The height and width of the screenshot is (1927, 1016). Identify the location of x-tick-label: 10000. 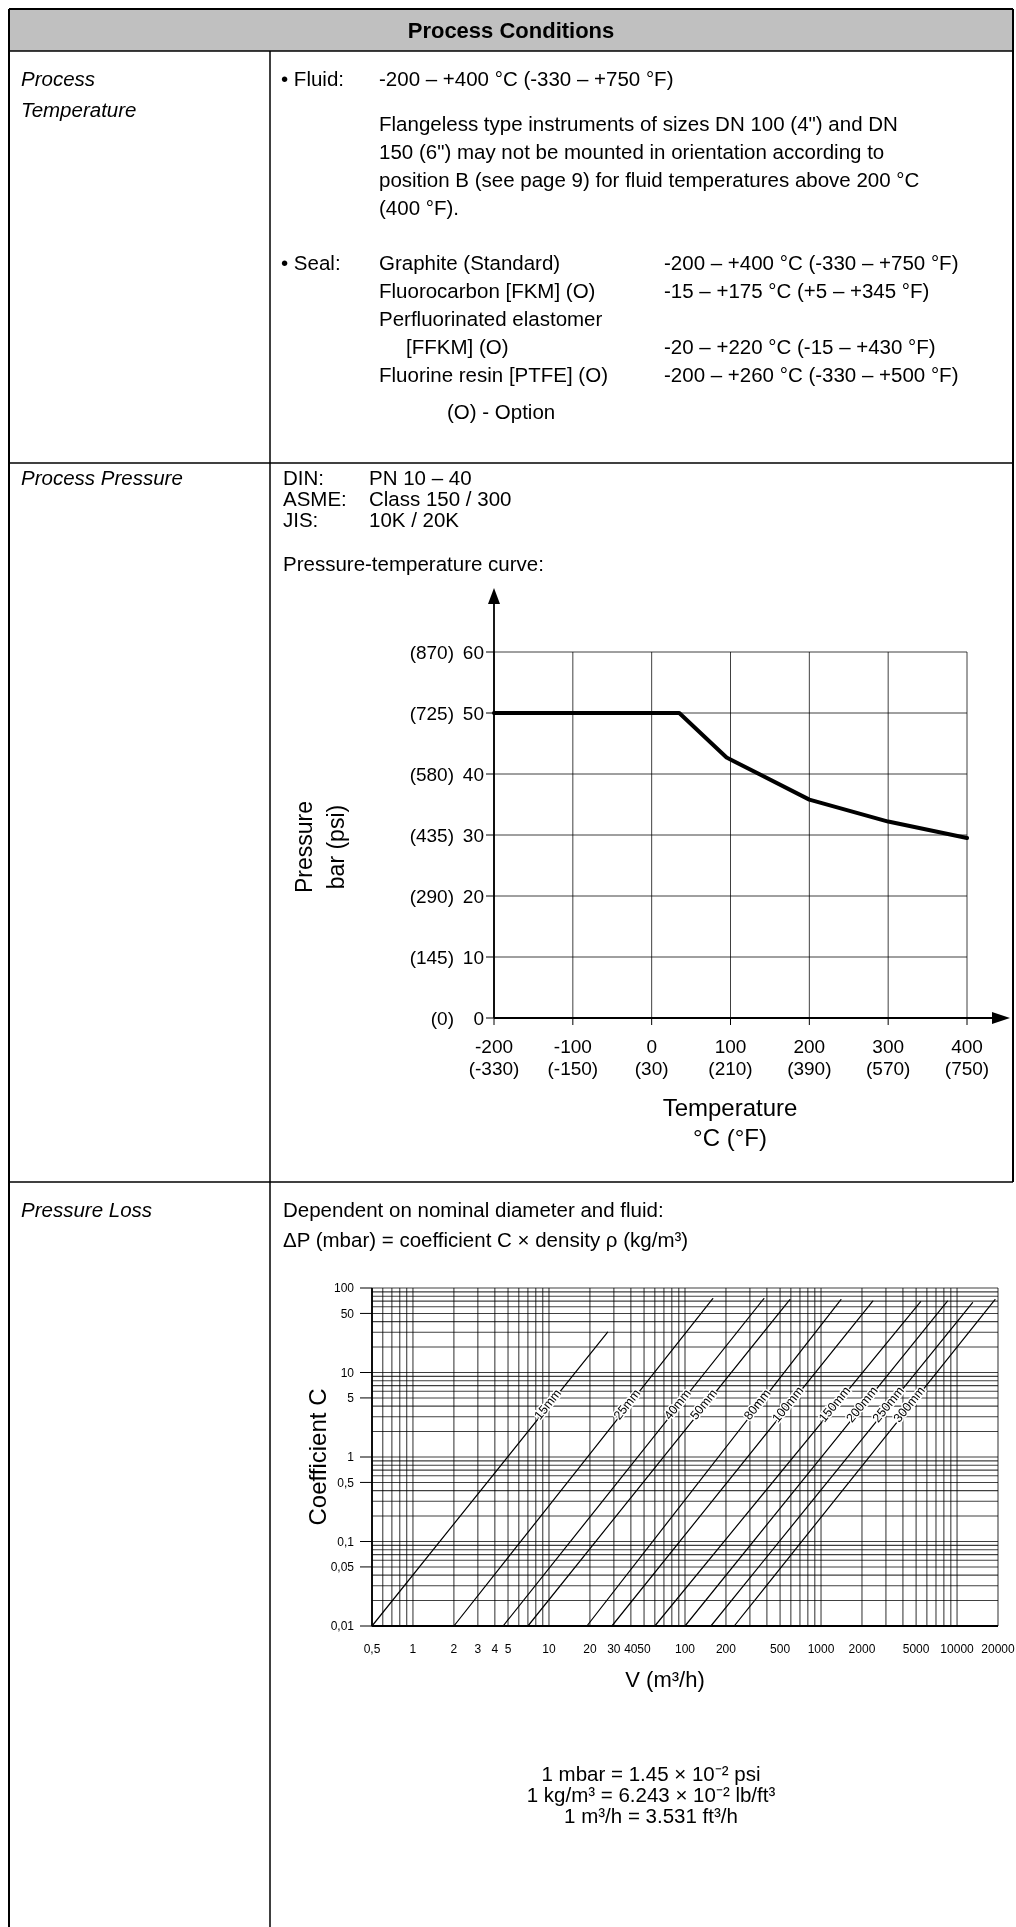
(957, 1649).